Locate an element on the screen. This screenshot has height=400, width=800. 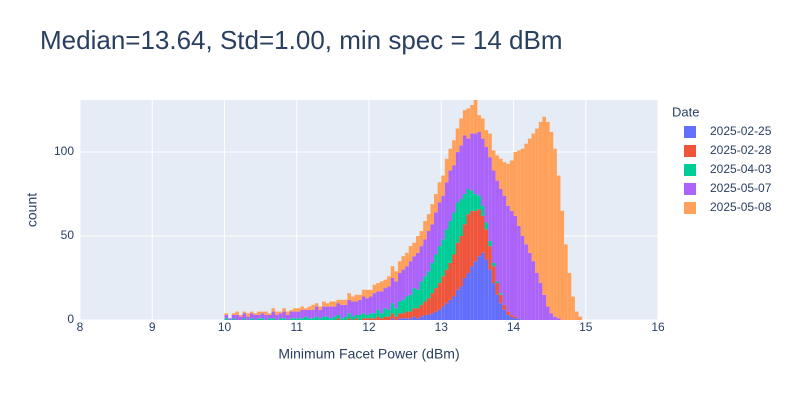
legend-label: 2025-02-28 is located at coordinates (741, 150).